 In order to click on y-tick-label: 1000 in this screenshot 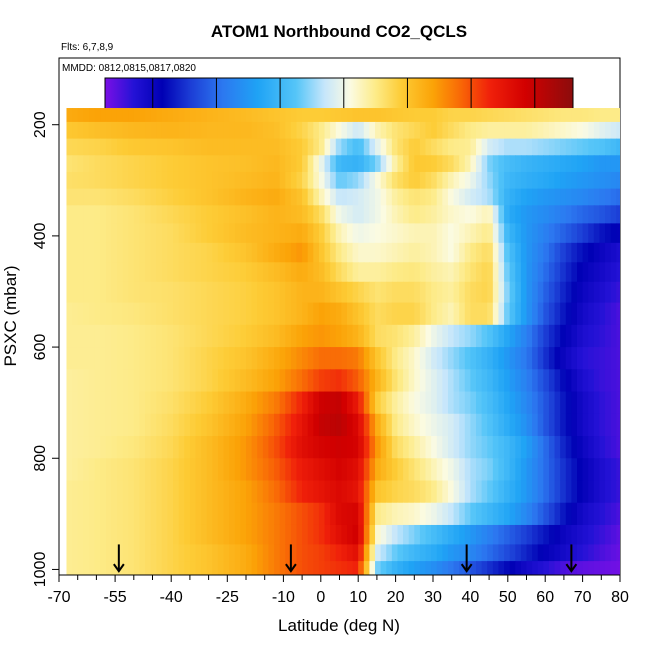, I will do `click(40, 570)`.